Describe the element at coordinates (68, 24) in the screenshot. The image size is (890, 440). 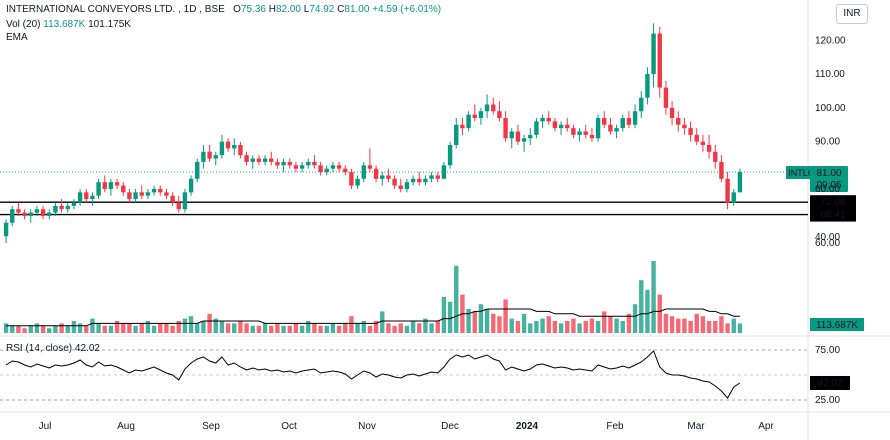
I see `volume-legend: Vol (20) 113.687K 101.175K` at that location.